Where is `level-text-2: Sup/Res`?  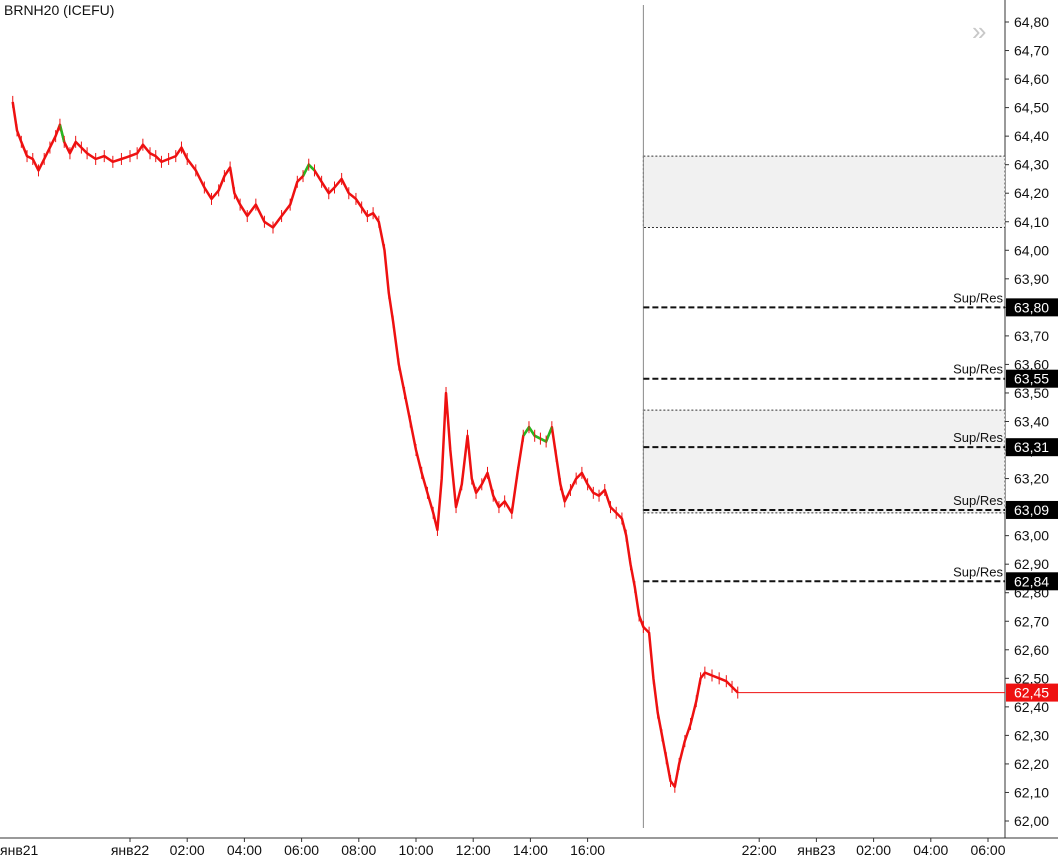 level-text-2: Sup/Res is located at coordinates (978, 369).